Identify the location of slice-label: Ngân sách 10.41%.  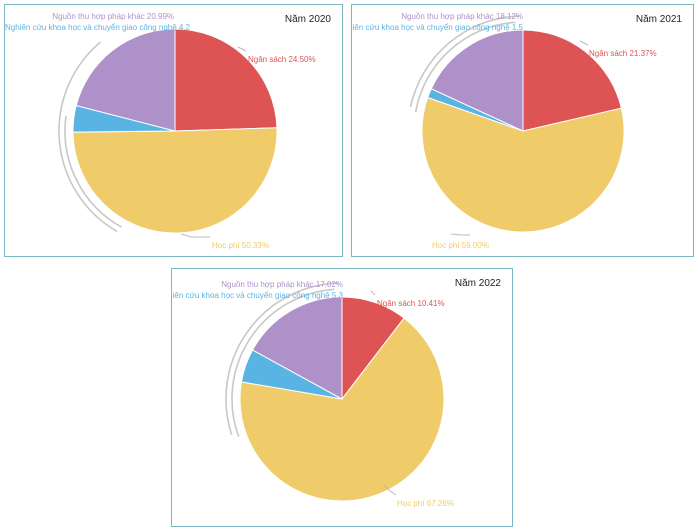
(411, 303).